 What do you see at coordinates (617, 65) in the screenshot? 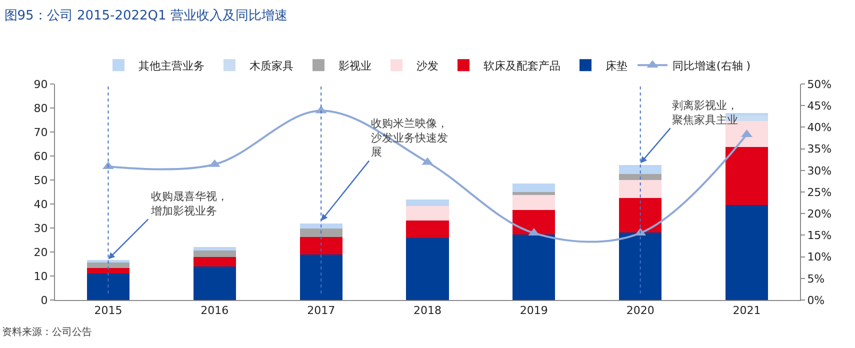
I see `legend-label: 床垫` at bounding box center [617, 65].